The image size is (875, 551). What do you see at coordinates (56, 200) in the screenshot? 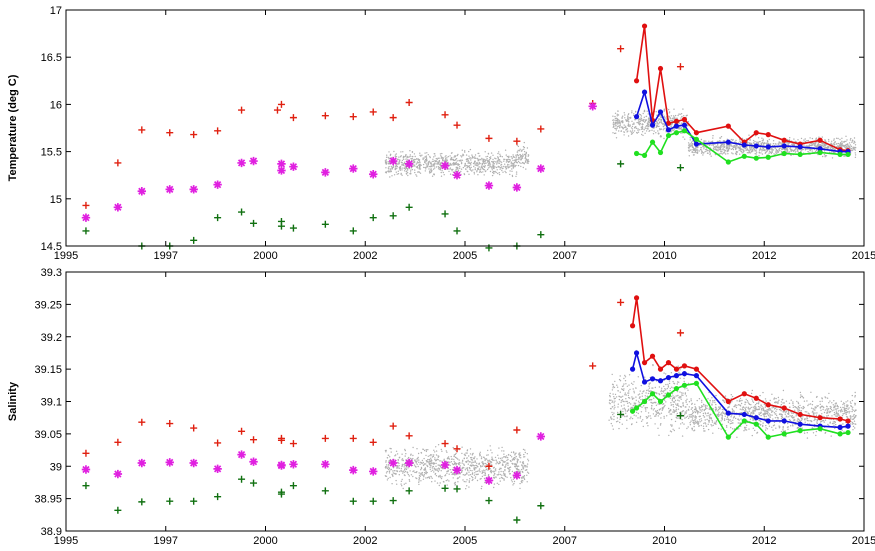
I see `chart-0-y-tick-label: 15` at bounding box center [56, 200].